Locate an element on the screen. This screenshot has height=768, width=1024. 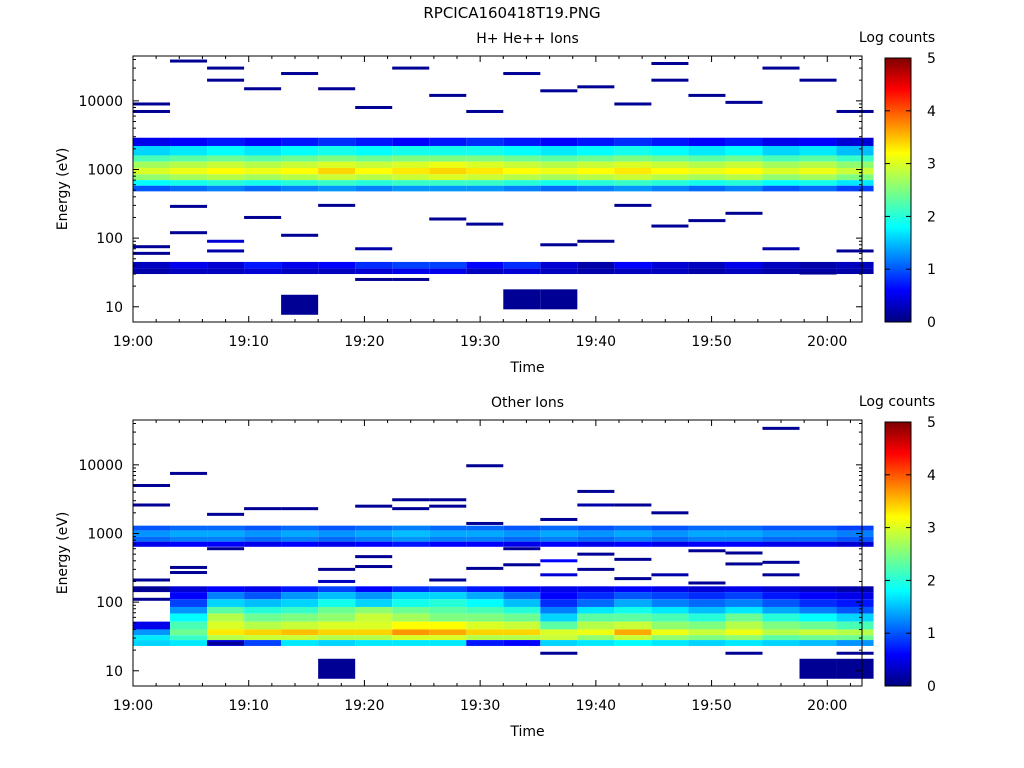
y-tick-label: 10000 is located at coordinates (100, 466).